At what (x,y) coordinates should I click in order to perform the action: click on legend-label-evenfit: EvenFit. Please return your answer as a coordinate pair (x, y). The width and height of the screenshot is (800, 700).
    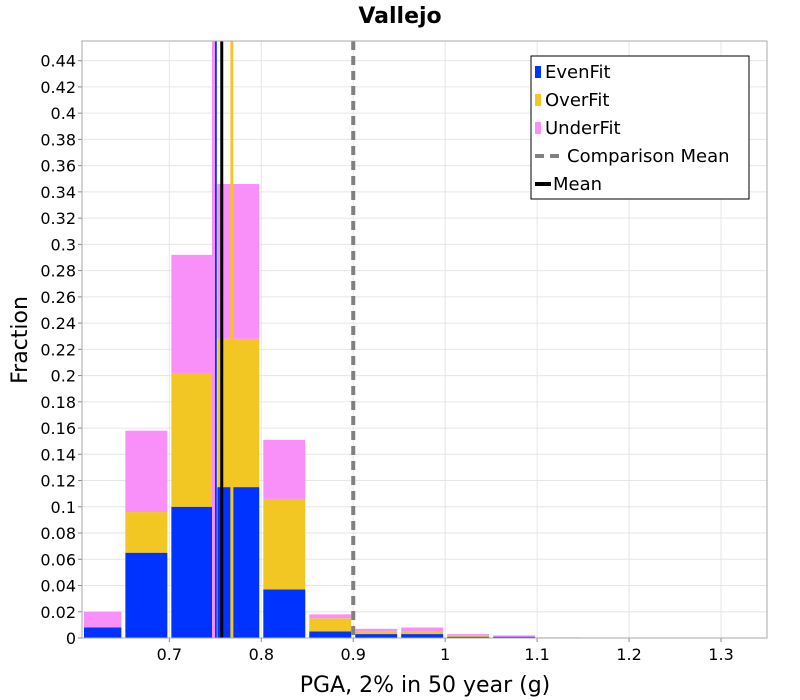
    Looking at the image, I should click on (578, 72).